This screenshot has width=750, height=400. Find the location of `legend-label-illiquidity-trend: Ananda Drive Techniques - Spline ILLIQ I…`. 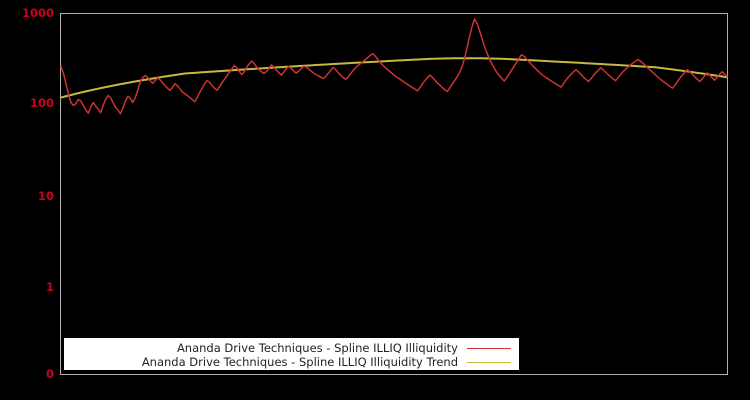

legend-label-illiquidity-trend: Ananda Drive Techniques - Spline ILLIQ I… is located at coordinates (299, 361).